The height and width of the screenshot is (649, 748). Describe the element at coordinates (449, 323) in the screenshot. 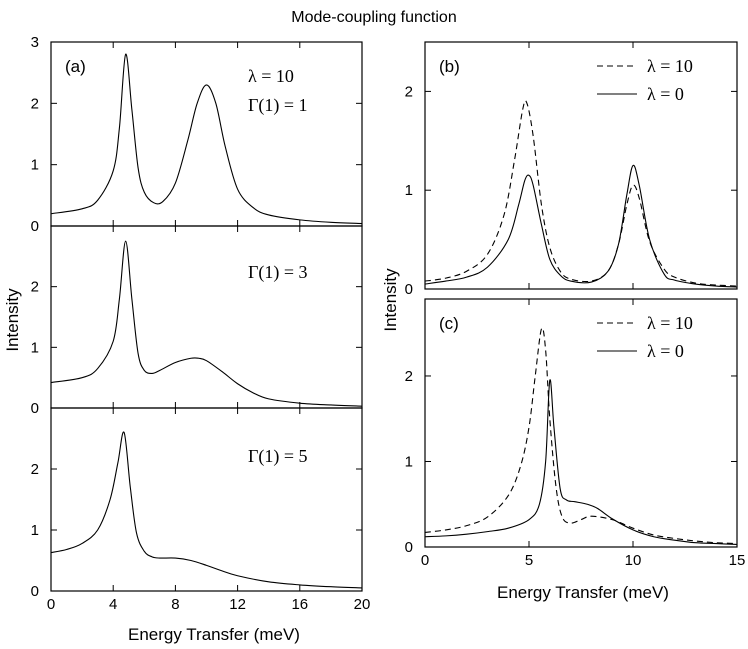

I see `panel-label: (c)` at that location.